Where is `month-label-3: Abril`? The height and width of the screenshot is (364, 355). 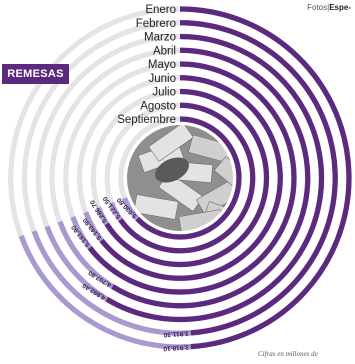
month-label-3: Abril is located at coordinates (164, 51).